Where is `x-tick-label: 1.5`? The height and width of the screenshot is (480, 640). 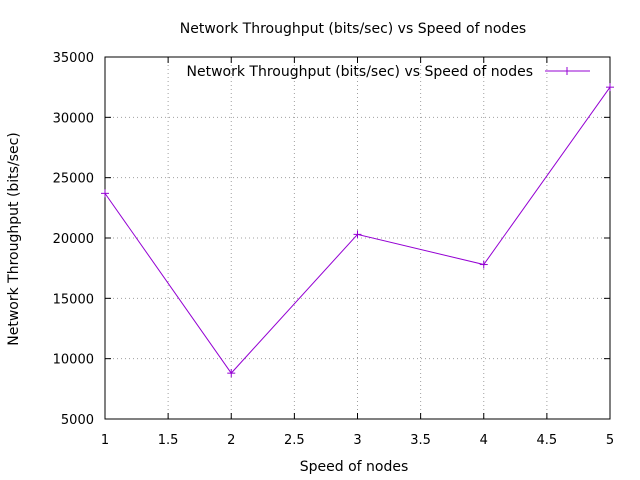
x-tick-label: 1.5 is located at coordinates (168, 440).